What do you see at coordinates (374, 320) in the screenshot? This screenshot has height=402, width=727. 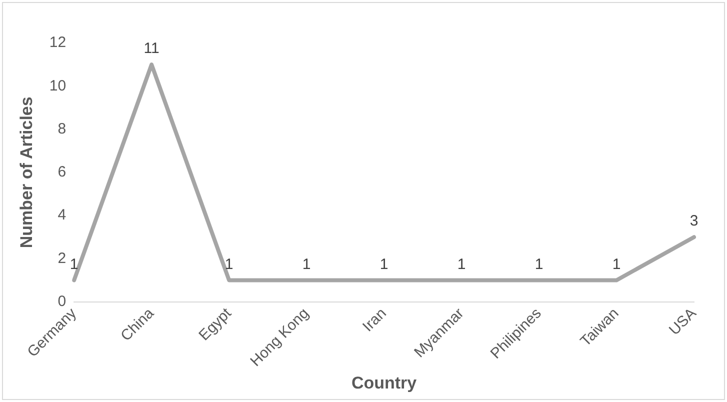 I see `x-tick-label: Iran` at bounding box center [374, 320].